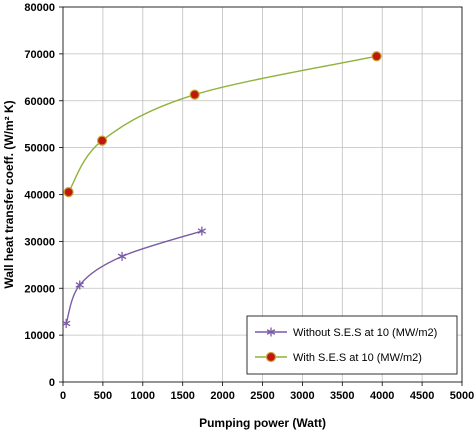  Describe the element at coordinates (39, 336) in the screenshot. I see `y-tick-label: 10000` at that location.